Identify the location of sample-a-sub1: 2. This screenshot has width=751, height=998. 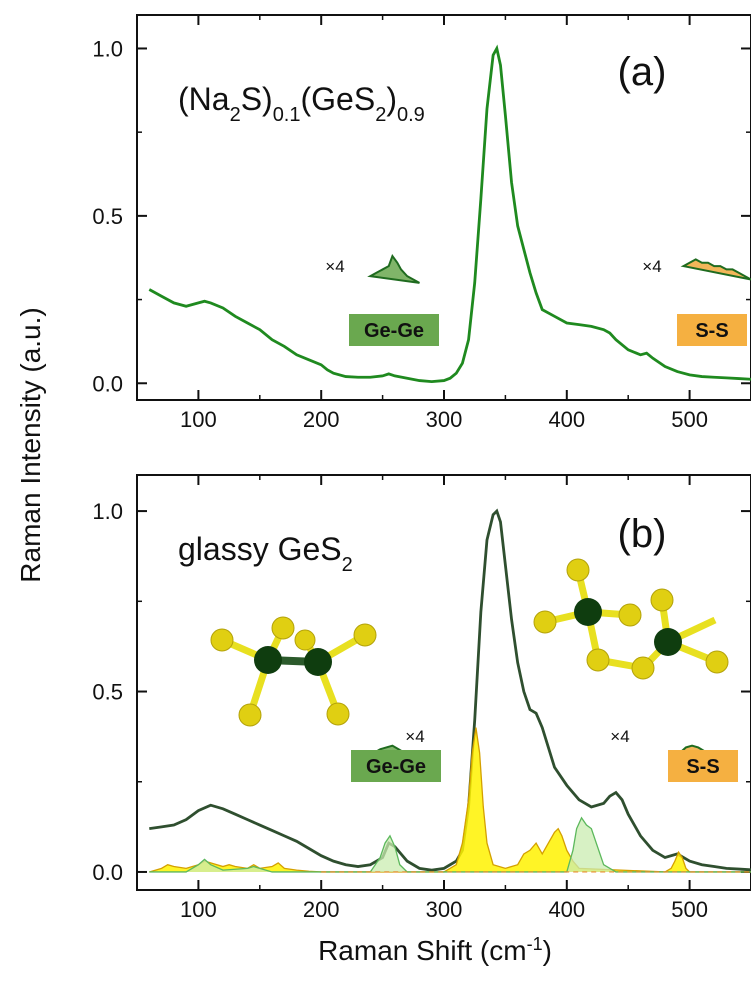
(235, 115).